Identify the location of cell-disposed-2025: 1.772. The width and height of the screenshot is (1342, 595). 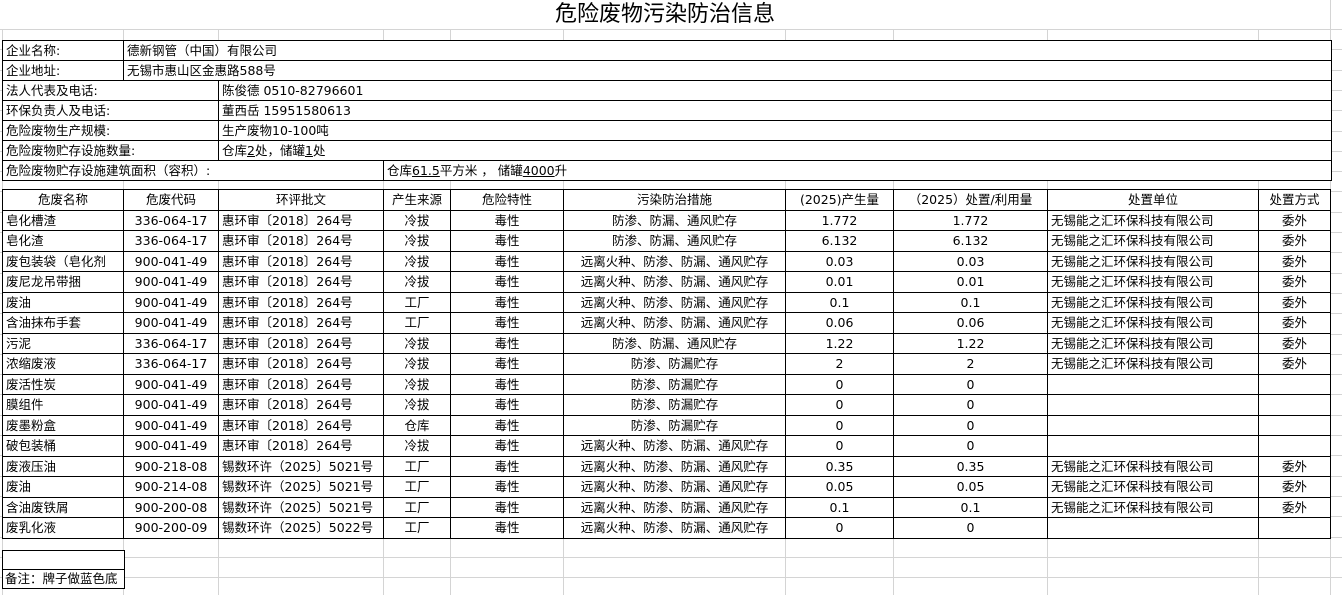
(970, 220).